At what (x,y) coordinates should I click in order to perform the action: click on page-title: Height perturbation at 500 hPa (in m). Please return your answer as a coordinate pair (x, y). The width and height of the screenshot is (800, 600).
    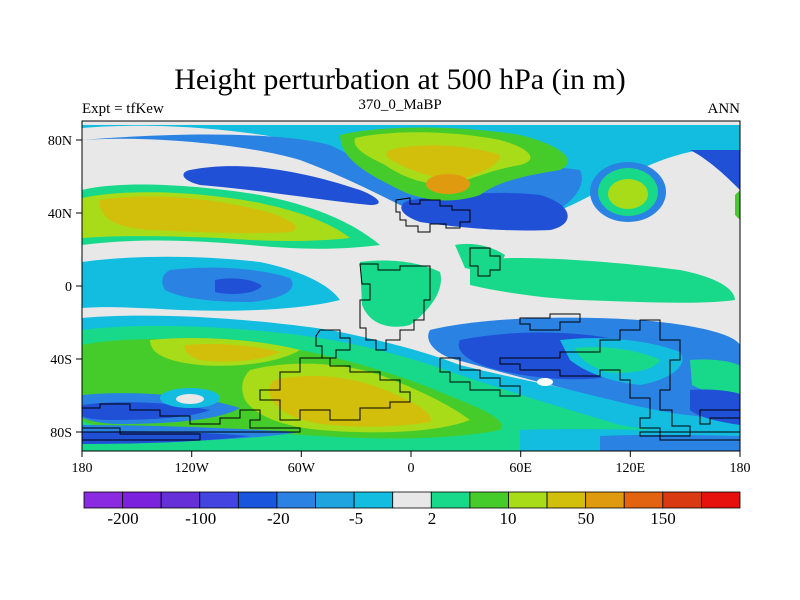
    Looking at the image, I should click on (400, 79).